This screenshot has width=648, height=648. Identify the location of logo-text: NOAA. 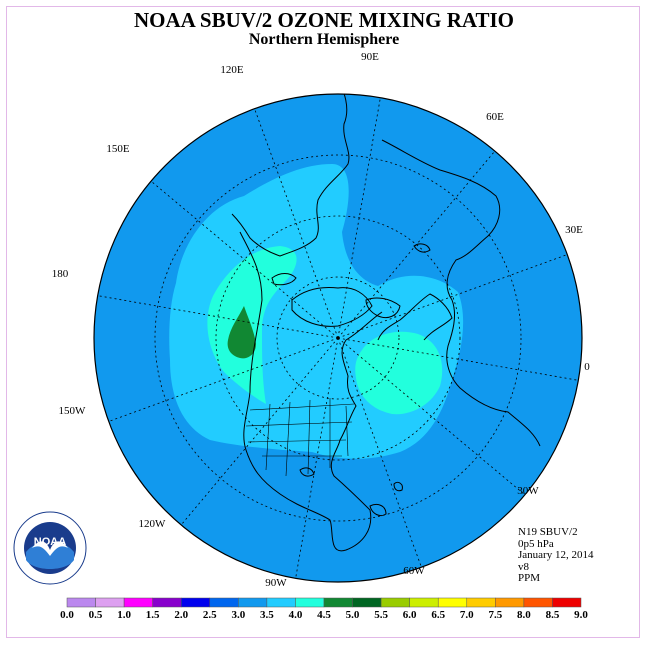
(50, 542).